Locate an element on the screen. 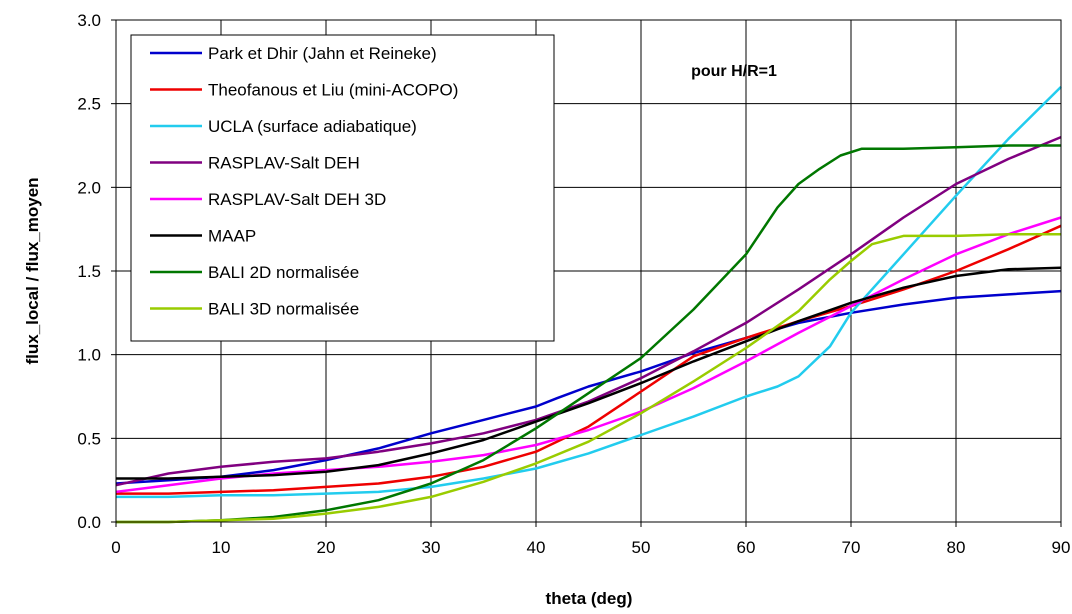  y-tick-label: 1.5 is located at coordinates (89, 271).